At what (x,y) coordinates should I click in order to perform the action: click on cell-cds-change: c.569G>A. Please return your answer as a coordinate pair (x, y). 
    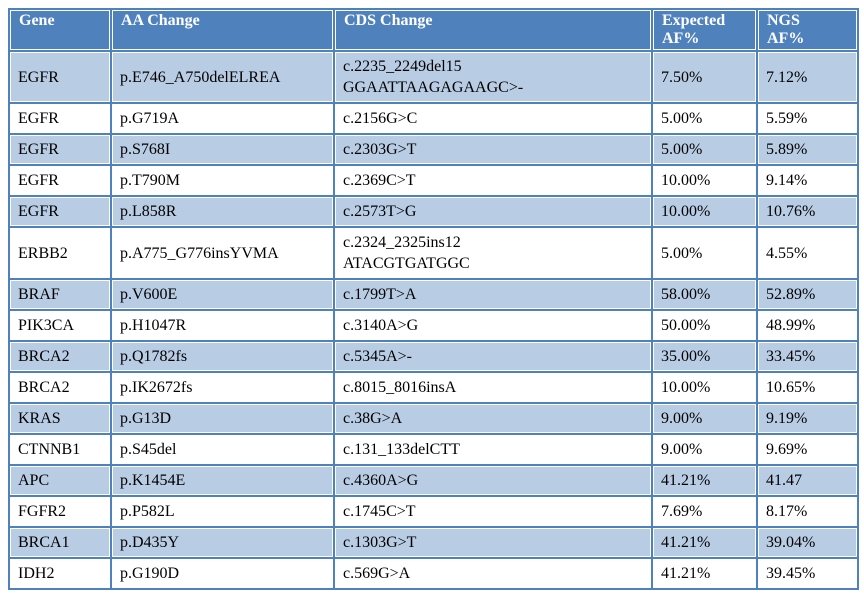
    Looking at the image, I should click on (493, 573).